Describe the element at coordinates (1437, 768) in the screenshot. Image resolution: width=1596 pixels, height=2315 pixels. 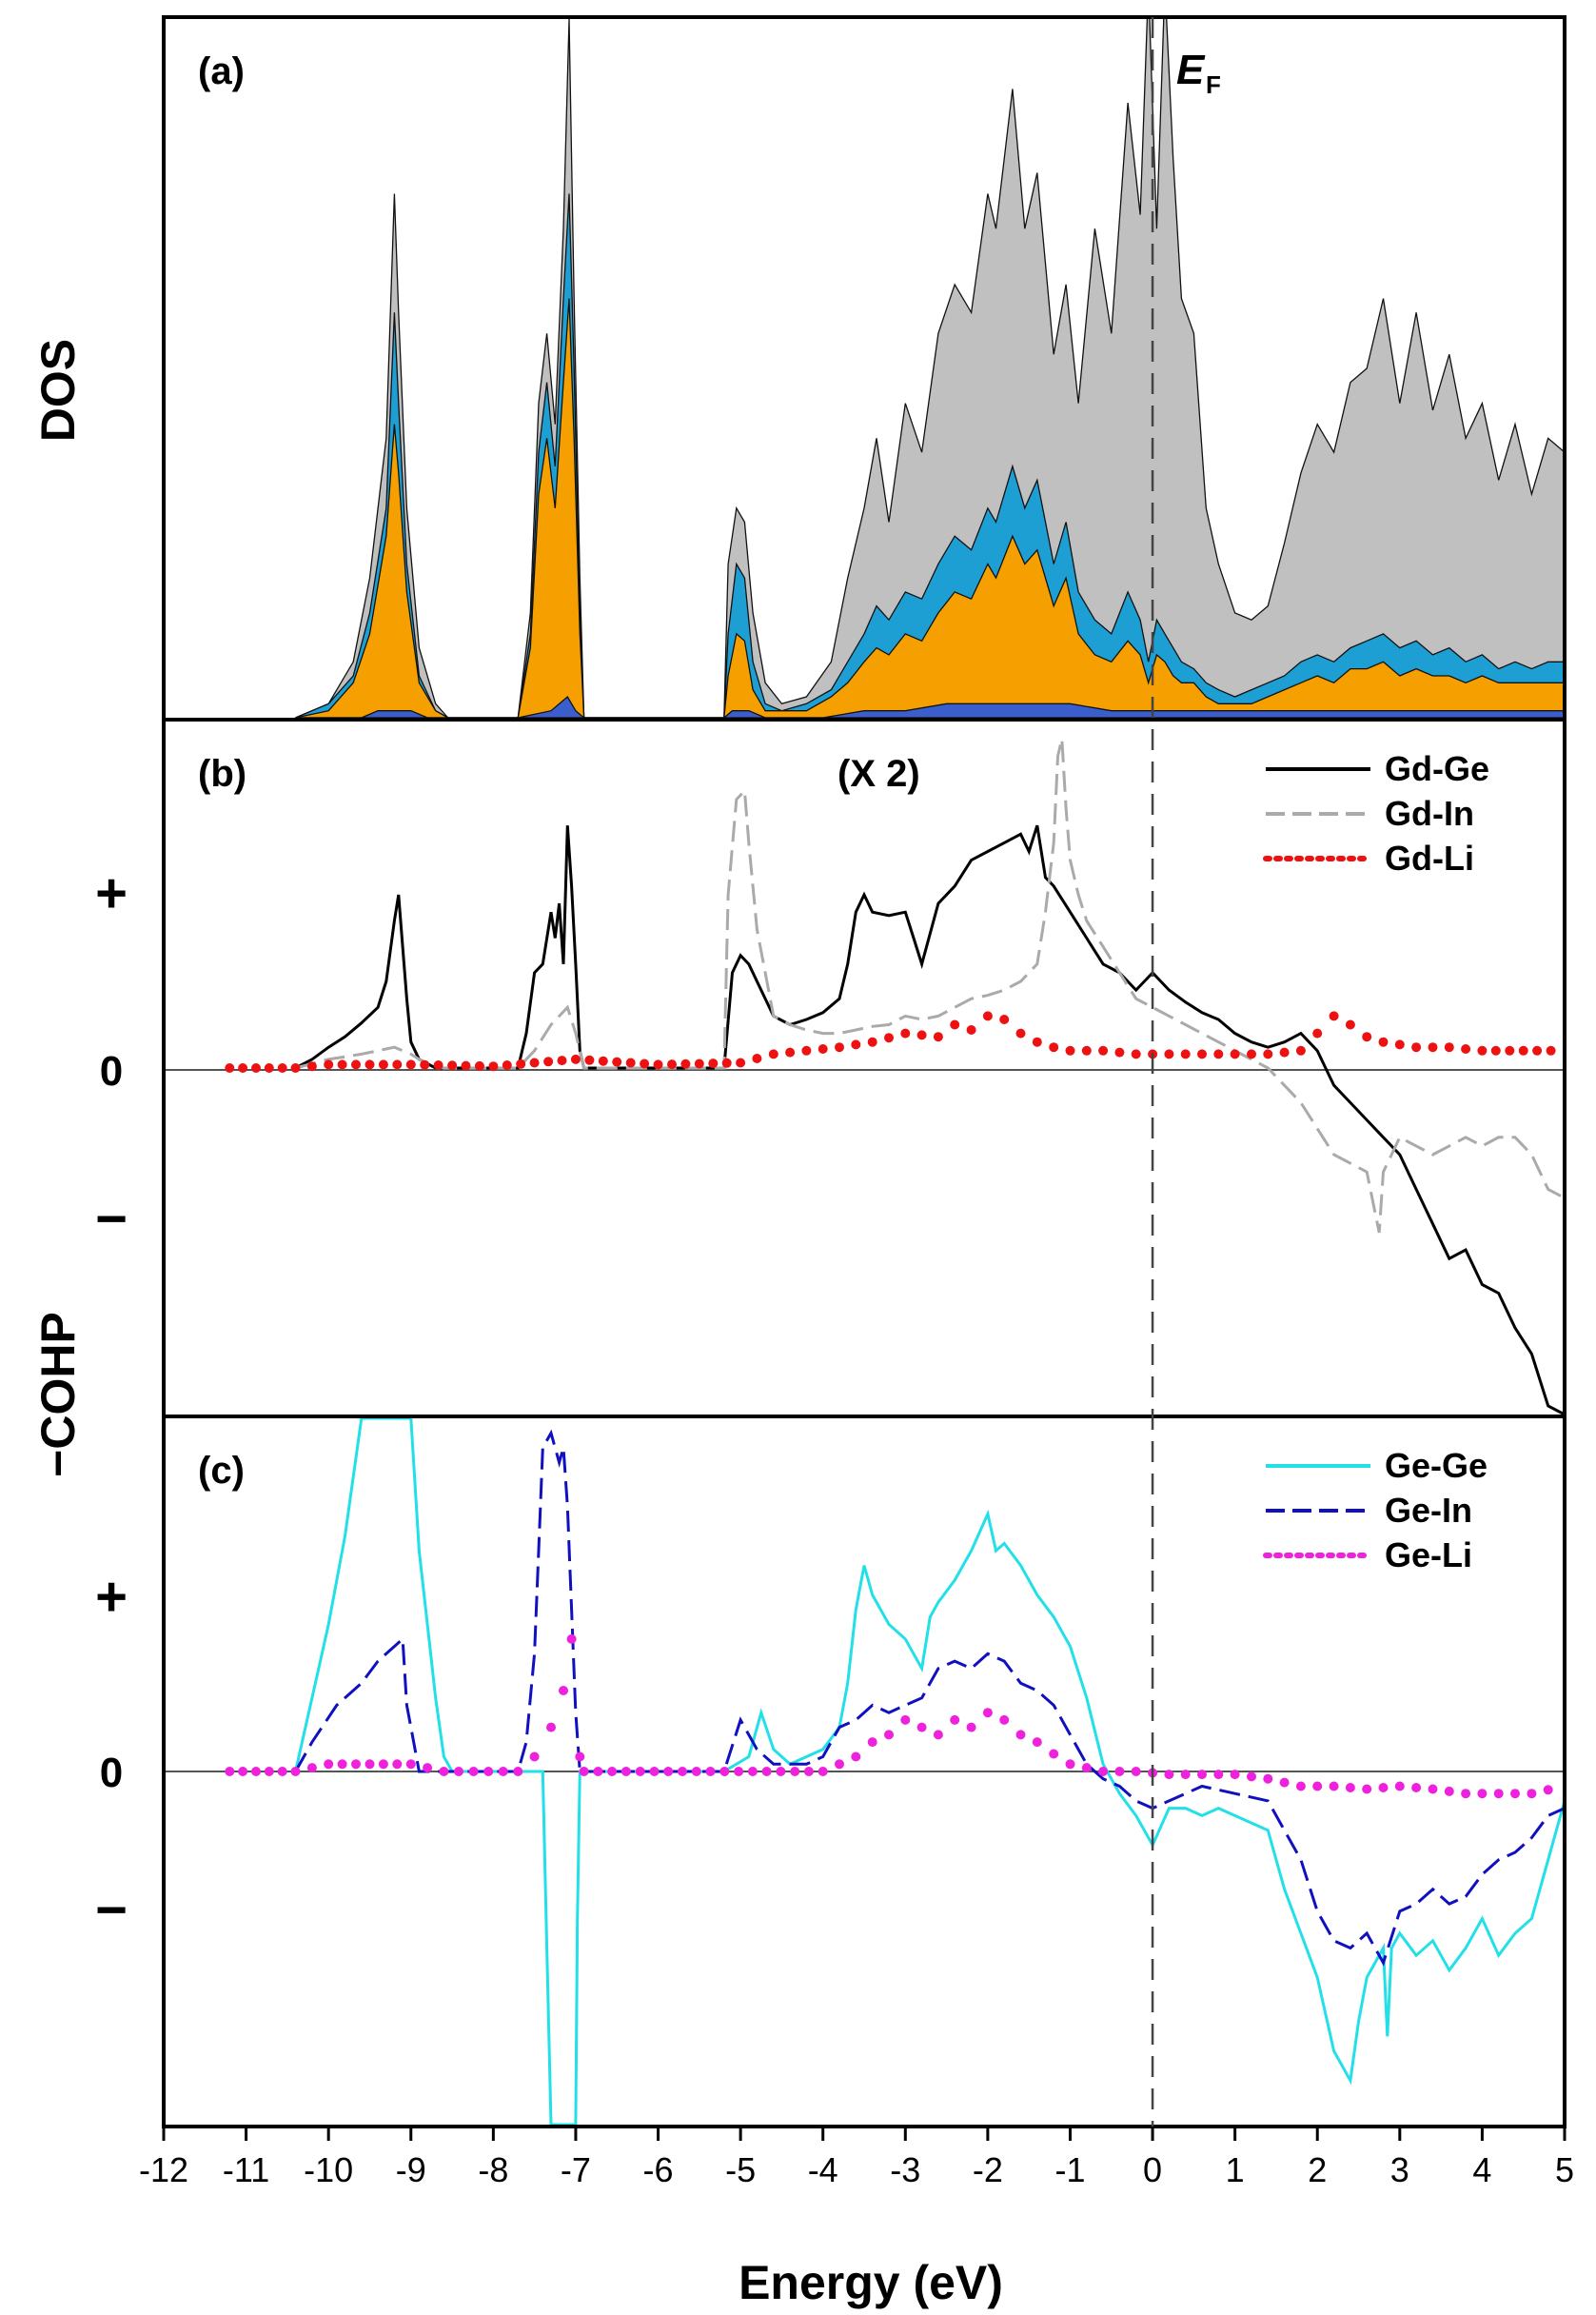
I see `legend-label-gdge: Gd-Ge` at that location.